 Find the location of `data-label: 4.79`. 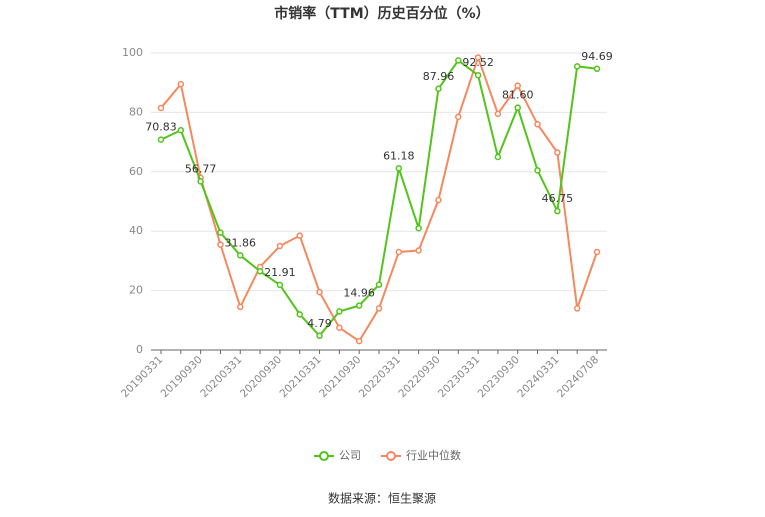

data-label: 4.79 is located at coordinates (319, 323).